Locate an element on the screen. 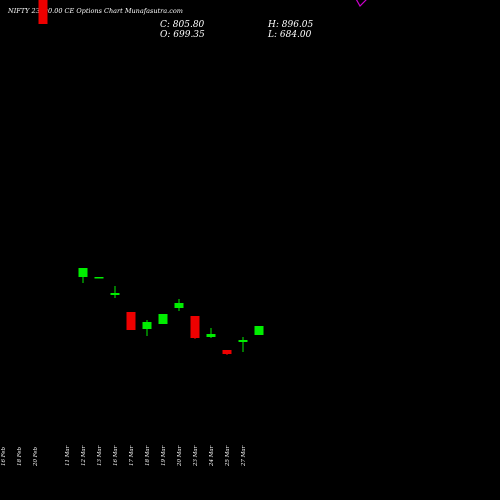 The image size is (500, 500). x-tick-label: 20 Mar is located at coordinates (180, 456).